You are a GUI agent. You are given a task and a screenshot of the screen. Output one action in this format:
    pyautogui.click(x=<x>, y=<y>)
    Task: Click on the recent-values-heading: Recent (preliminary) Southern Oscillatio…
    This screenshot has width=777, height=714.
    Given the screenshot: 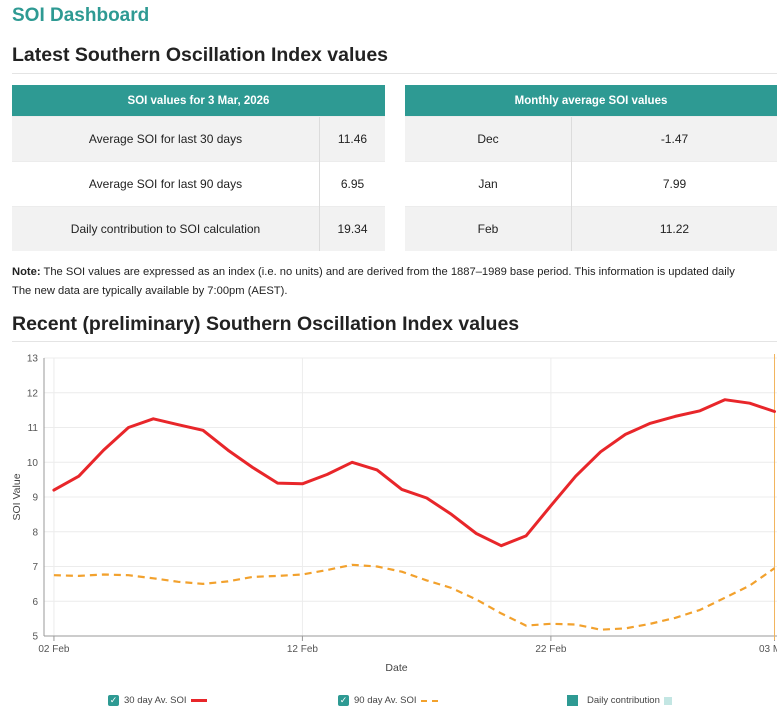 What is the action you would take?
    pyautogui.click(x=266, y=324)
    